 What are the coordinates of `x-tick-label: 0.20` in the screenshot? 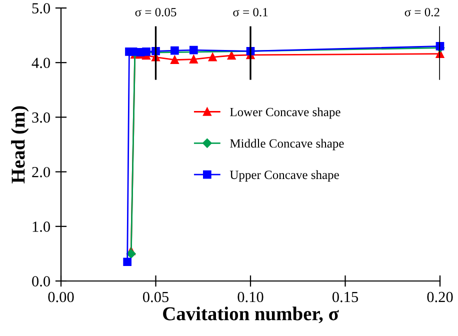 It's located at (440, 297).